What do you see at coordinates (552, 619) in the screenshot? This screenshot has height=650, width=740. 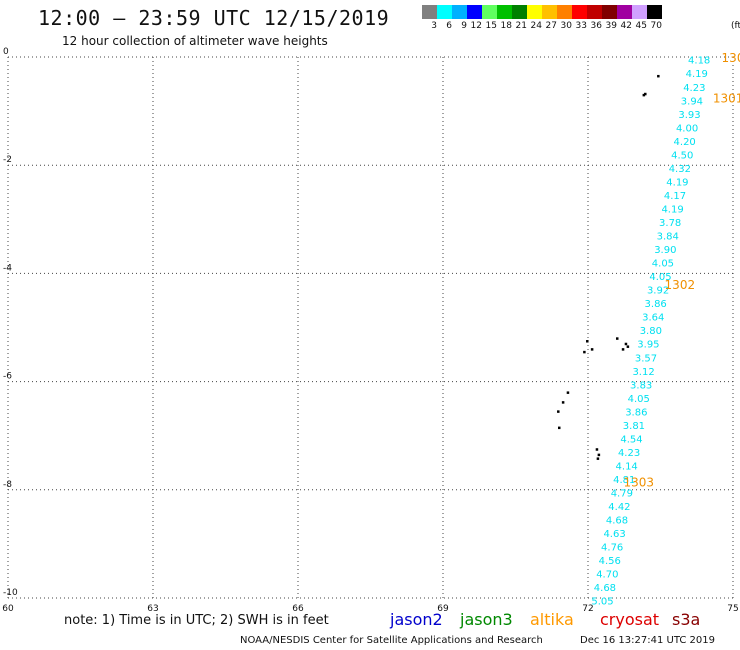 I see `legend-item-altika: altika` at bounding box center [552, 619].